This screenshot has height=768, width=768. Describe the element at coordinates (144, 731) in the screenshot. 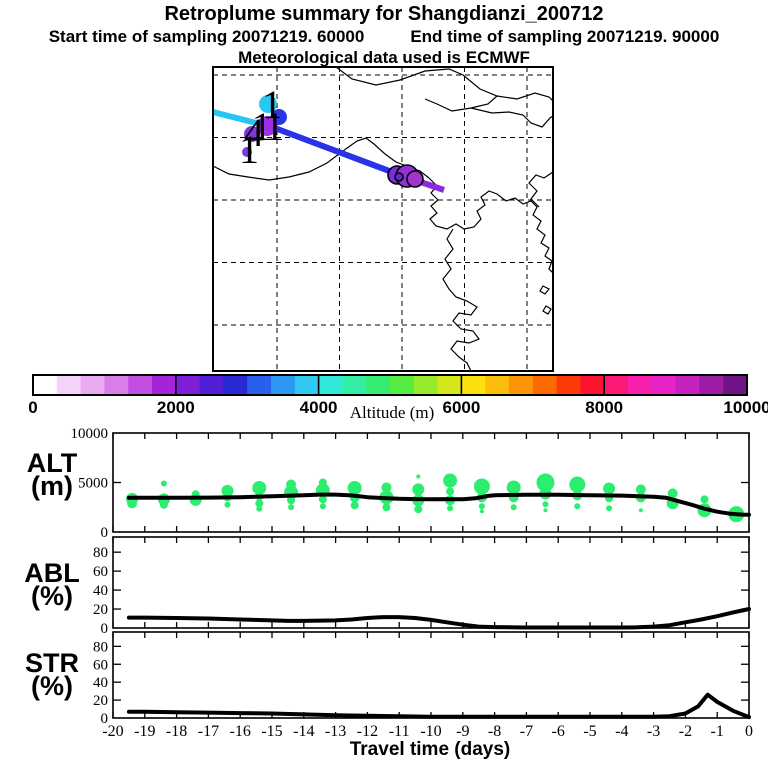

I see `travel-time-tick-label: -19` at that location.